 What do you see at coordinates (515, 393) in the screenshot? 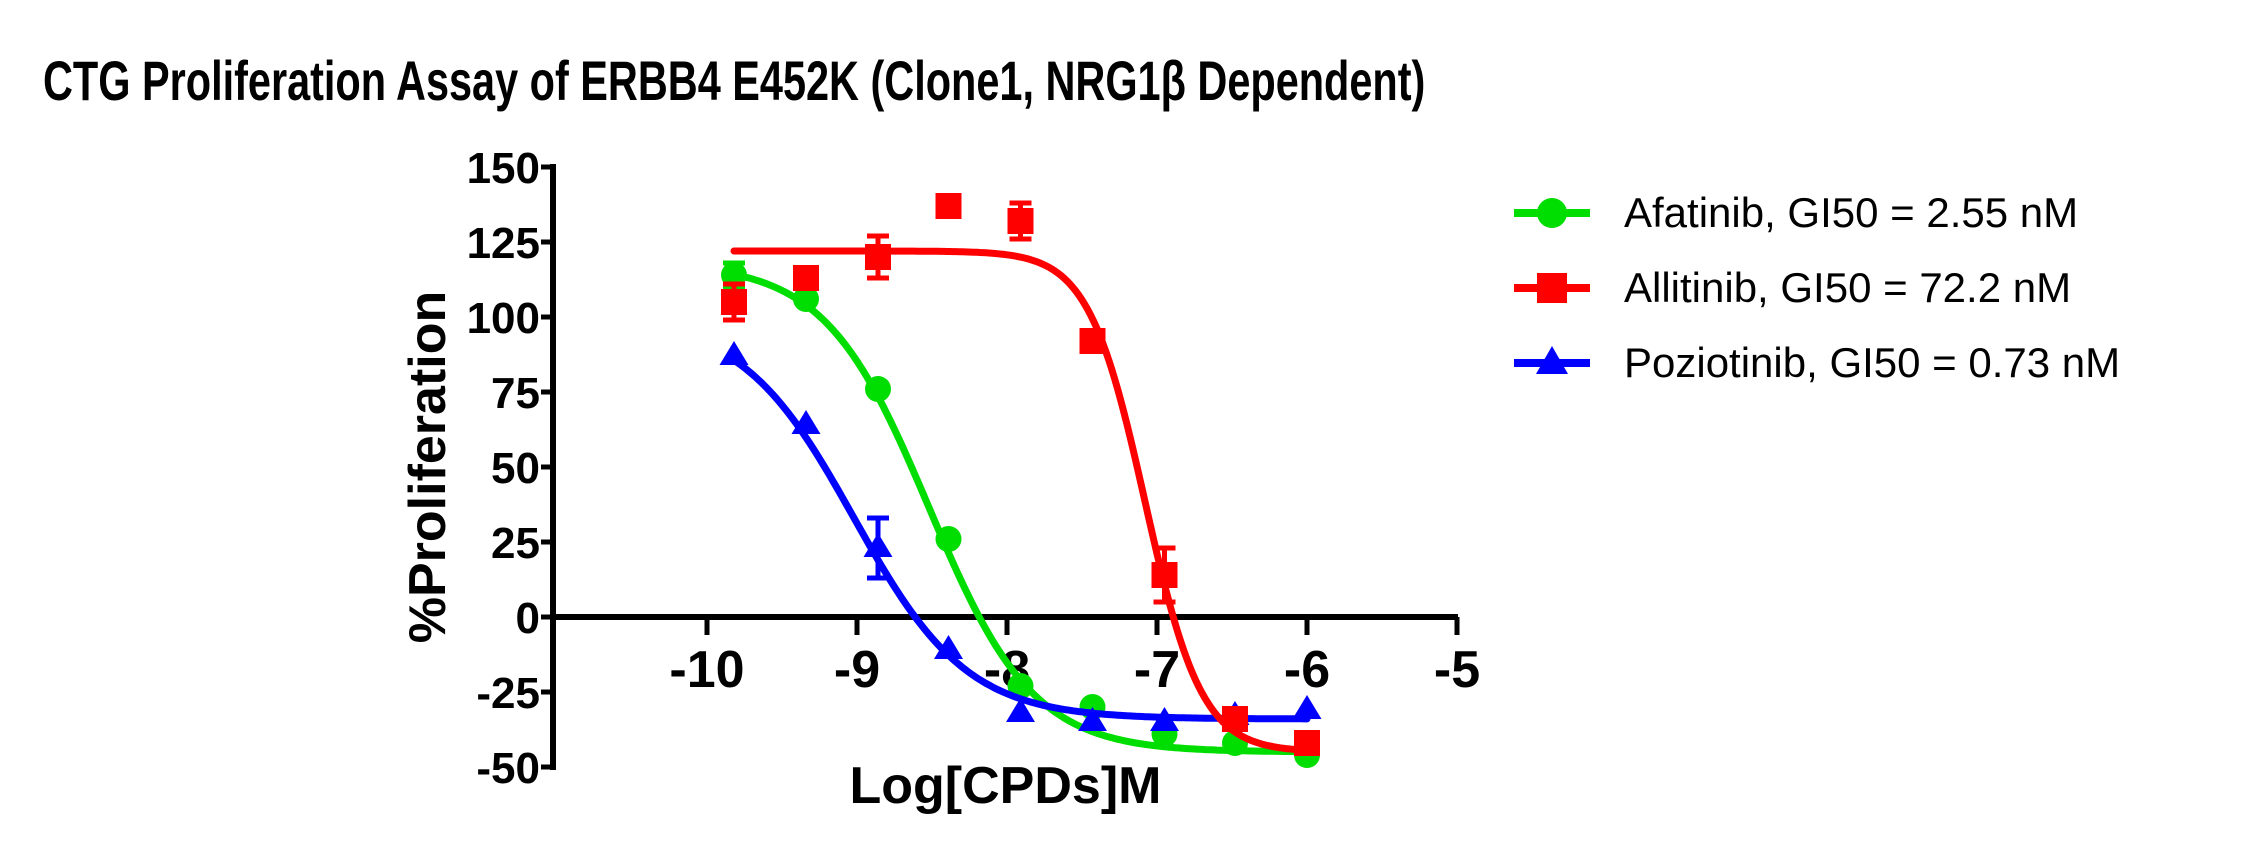
I see `y-tick-label: 75` at bounding box center [515, 393].